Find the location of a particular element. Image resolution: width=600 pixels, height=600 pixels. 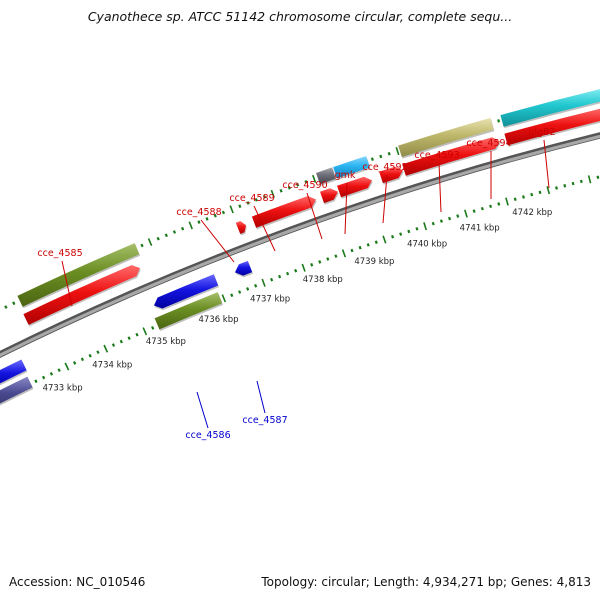

gene-label-cce-4593: cce_4593 is located at coordinates (436, 155).